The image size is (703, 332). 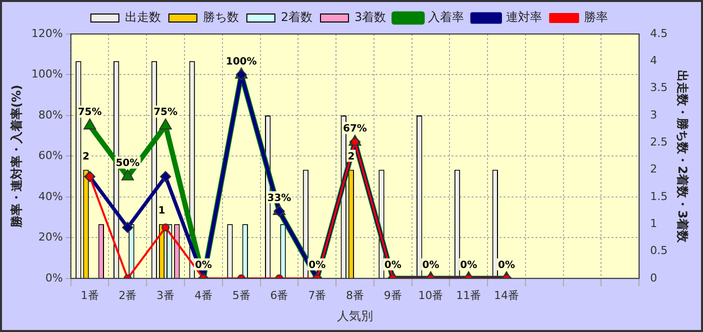 What do you see at coordinates (16, 156) in the screenshot?
I see `y-axis-title: 勝率・連対率・入着率(%)` at bounding box center [16, 156].